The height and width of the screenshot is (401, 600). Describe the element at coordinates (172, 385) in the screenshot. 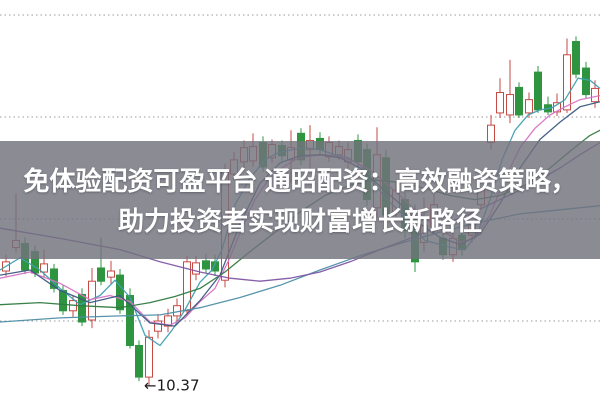

I see `low-annotation: ←10.37` at that location.